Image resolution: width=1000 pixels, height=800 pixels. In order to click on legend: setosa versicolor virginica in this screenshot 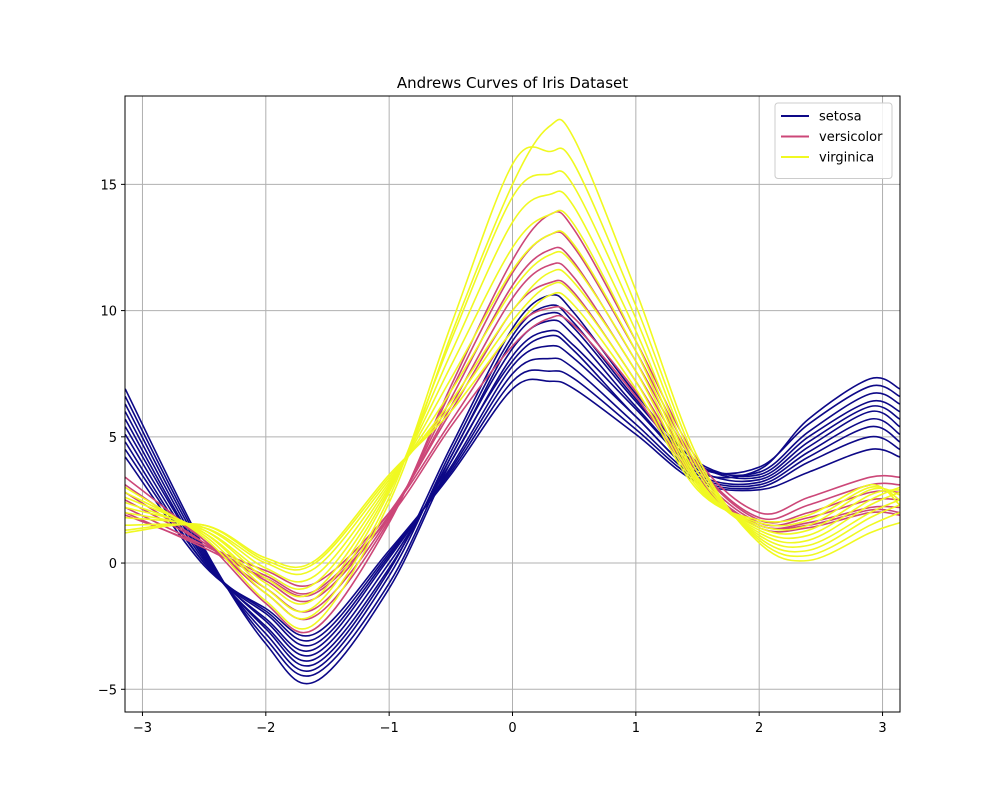, I will do `click(833, 140)`.